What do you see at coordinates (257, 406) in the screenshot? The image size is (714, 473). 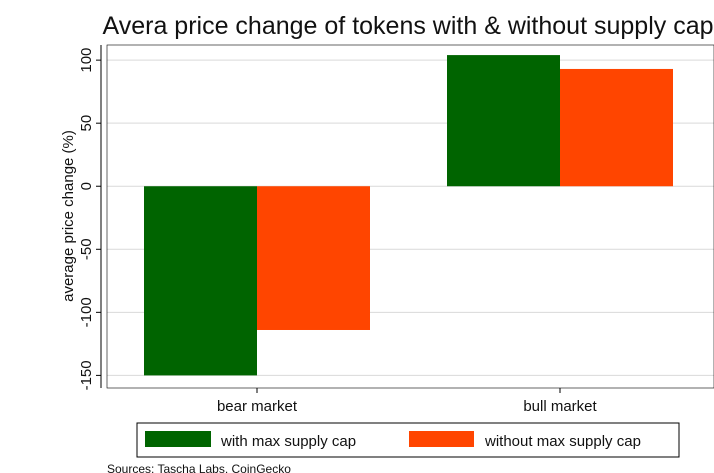 I see `x-category-label: bear market` at bounding box center [257, 406].